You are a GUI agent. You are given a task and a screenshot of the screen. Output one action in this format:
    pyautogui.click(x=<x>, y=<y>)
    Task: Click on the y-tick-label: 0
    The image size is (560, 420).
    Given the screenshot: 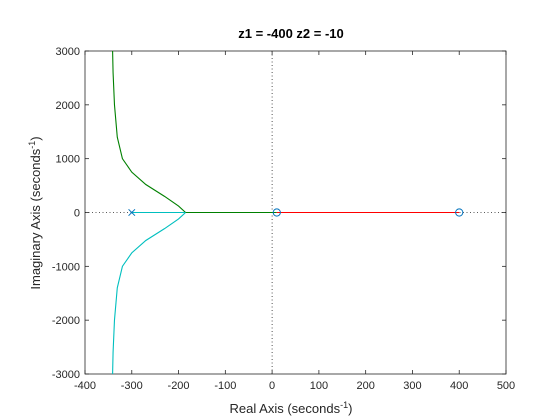 What is the action you would take?
    pyautogui.click(x=77, y=214)
    